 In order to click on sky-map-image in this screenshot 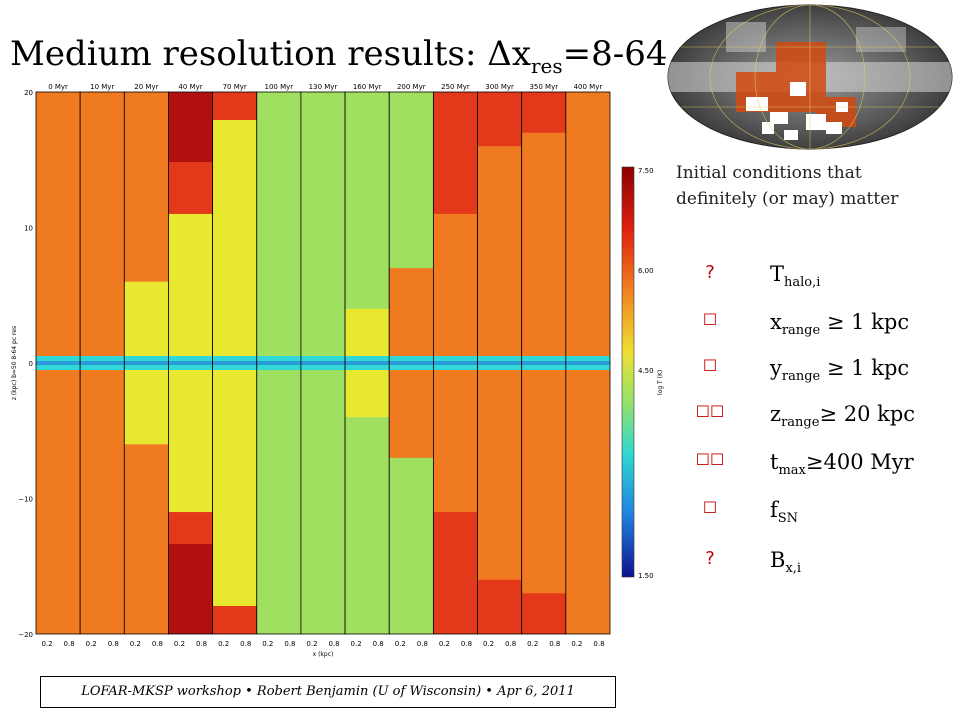, I will do `click(810, 77)`.